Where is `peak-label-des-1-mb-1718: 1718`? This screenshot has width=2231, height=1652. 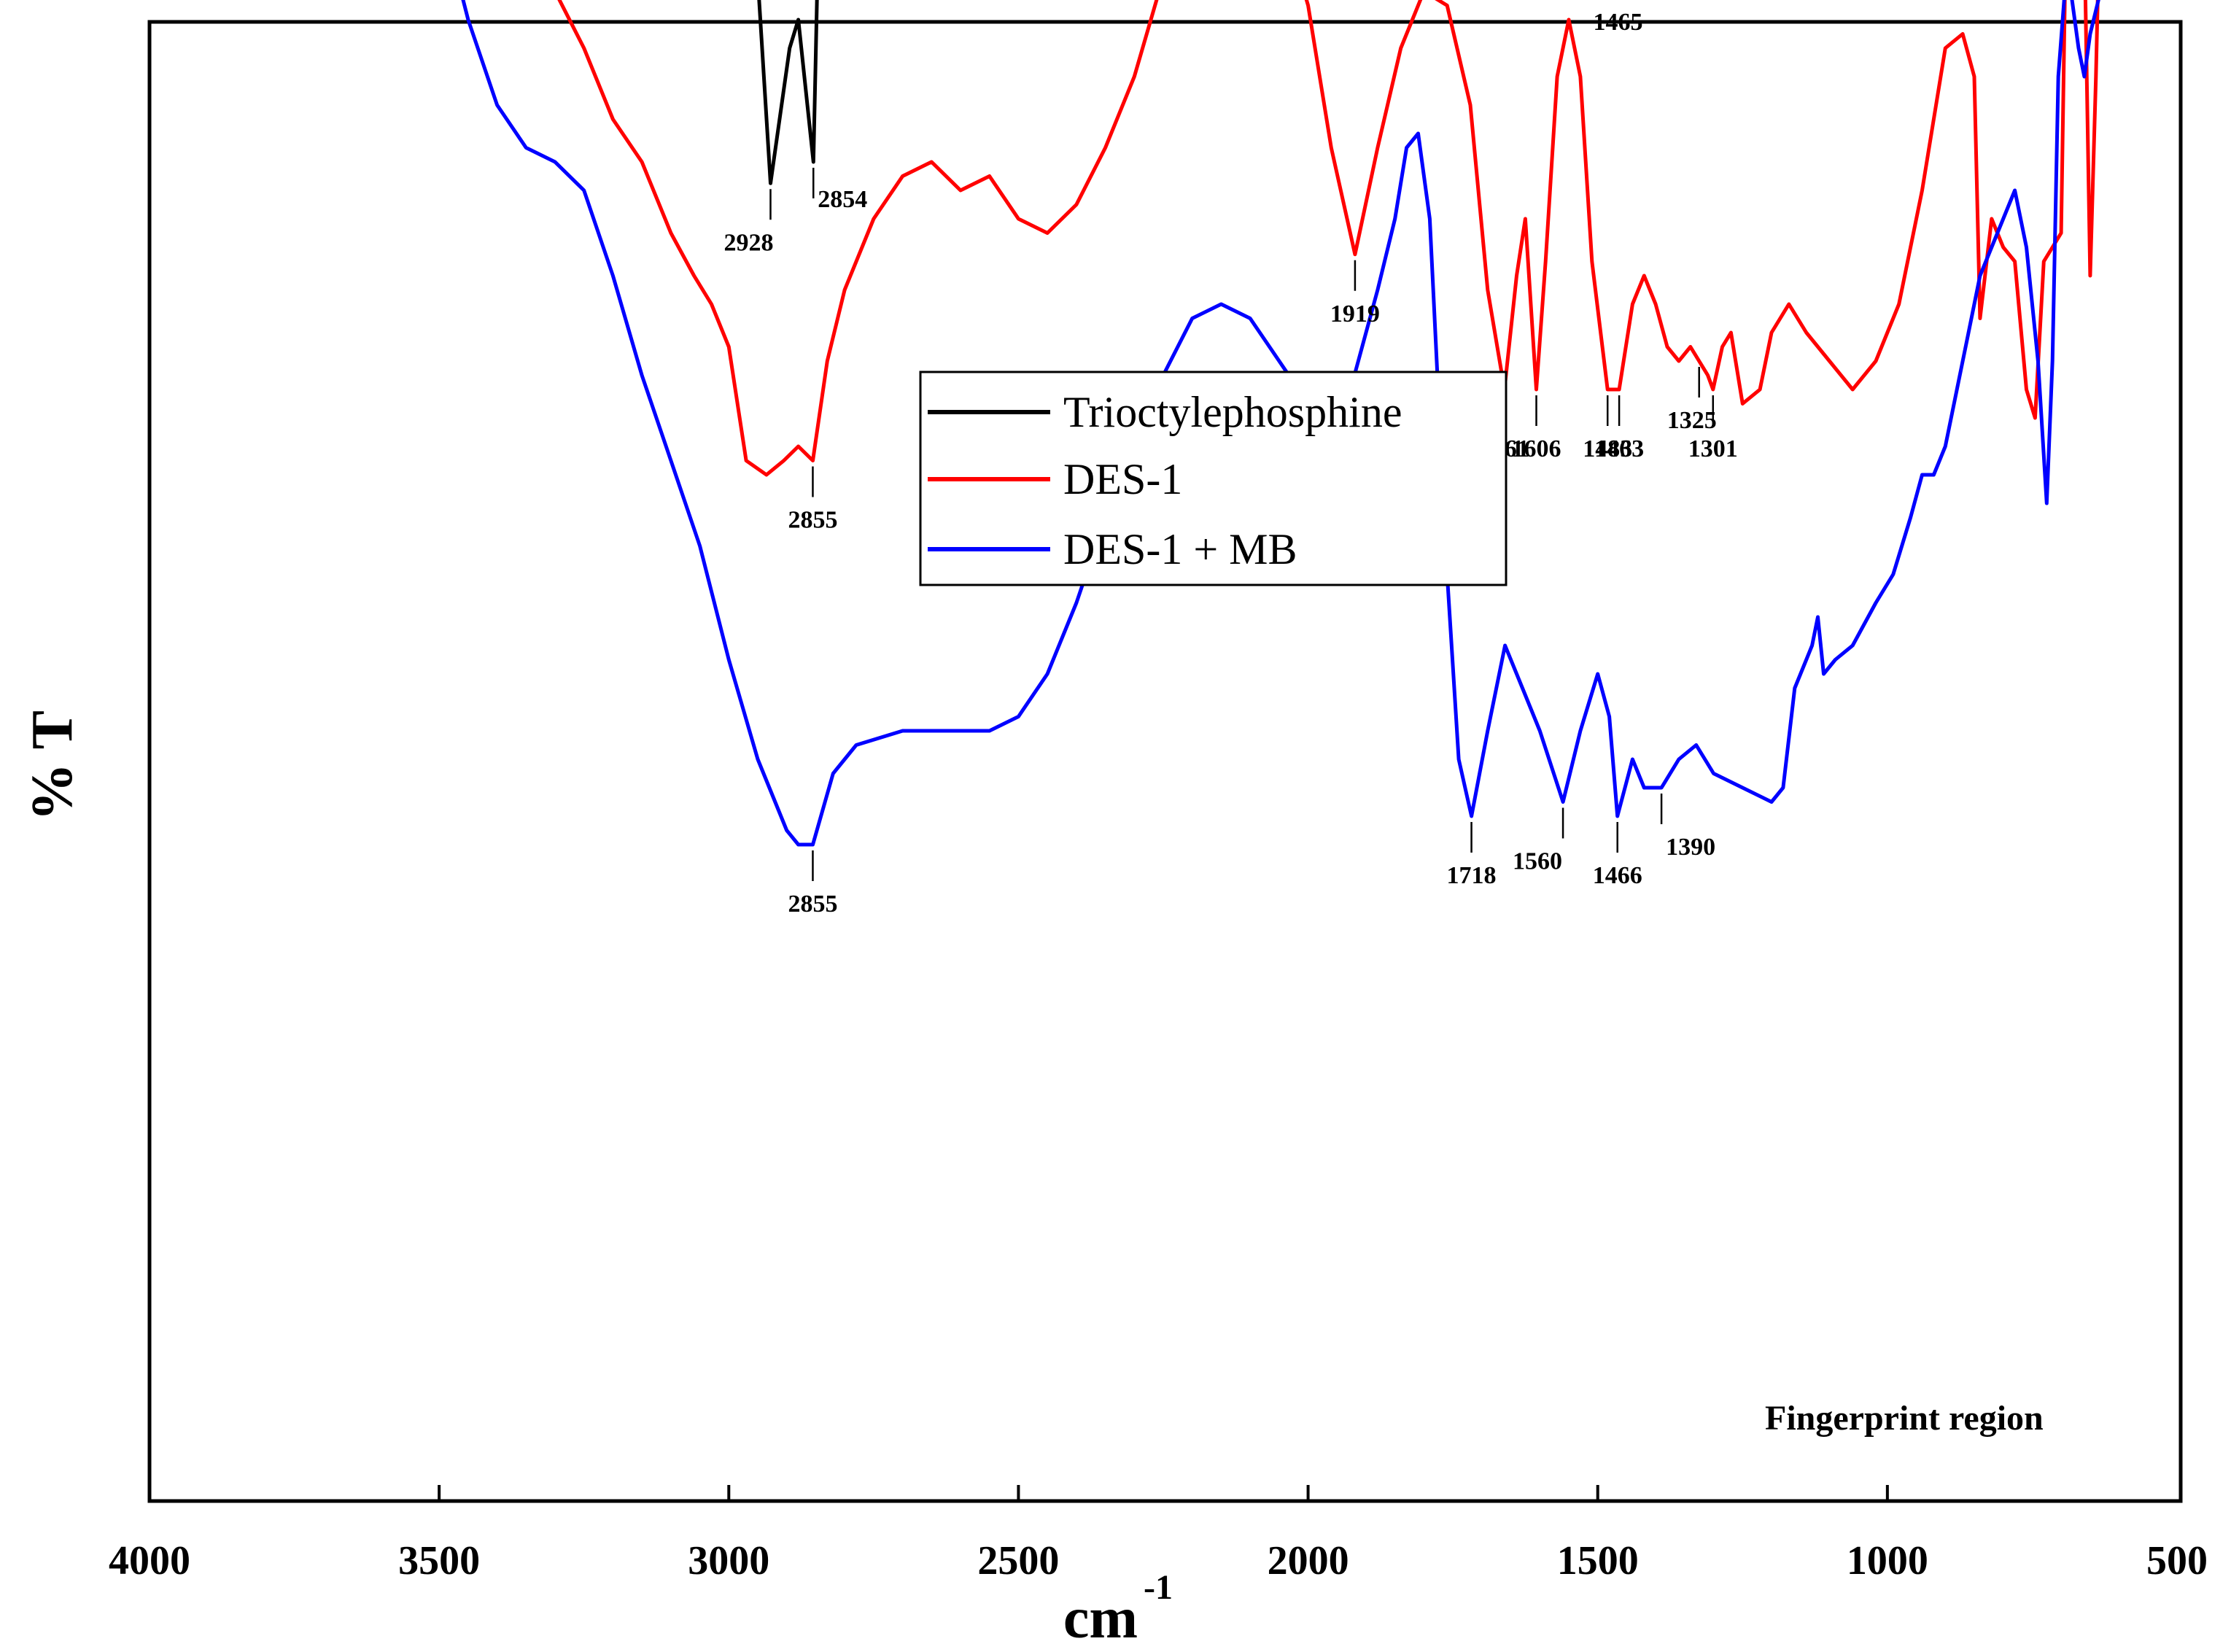
peak-label-des-1-mb-1718: 1718 is located at coordinates (1472, 875).